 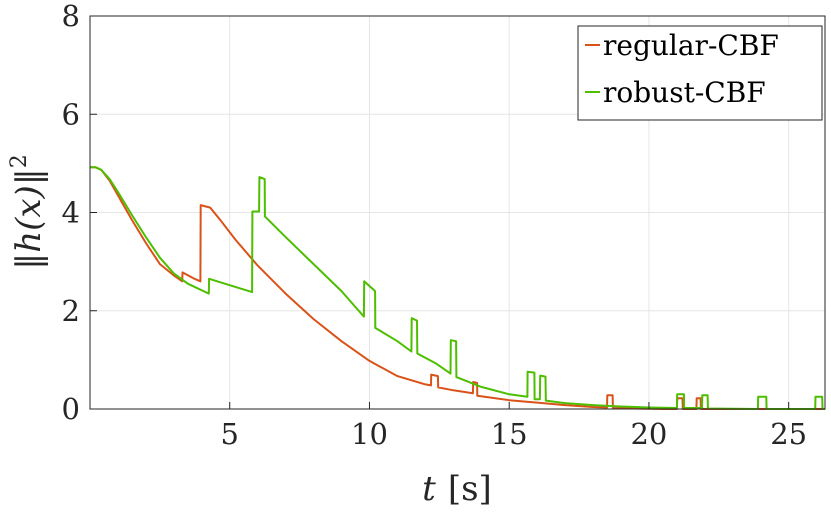 I want to click on y-axis-label-text: ‖h(x)‖, so click(x=29, y=219).